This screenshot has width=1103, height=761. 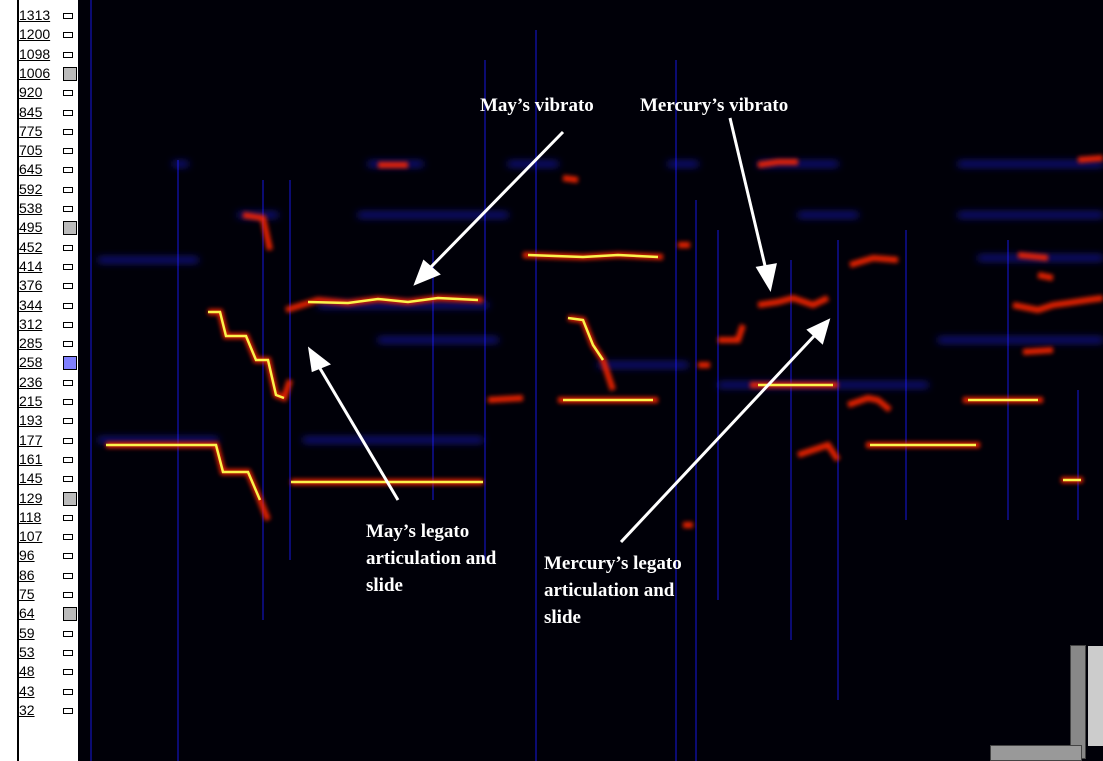 What do you see at coordinates (27, 709) in the screenshot?
I see `ruler-tick-label: 32` at bounding box center [27, 709].